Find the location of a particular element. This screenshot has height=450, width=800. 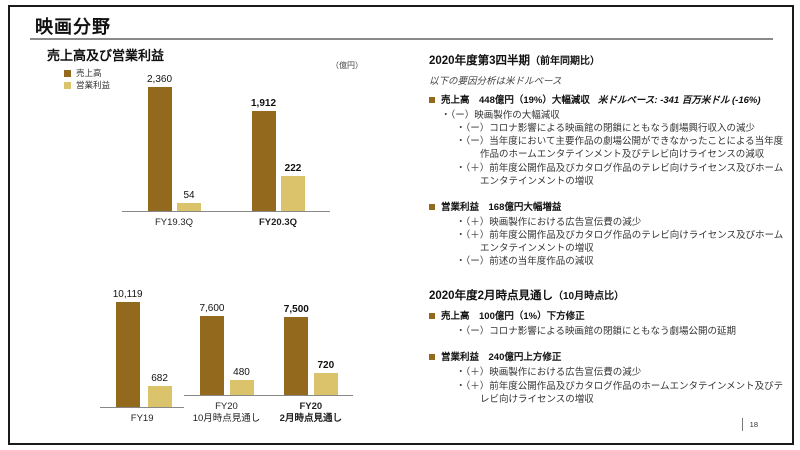

factor-item: ・（ー）コロナ影響による映画館の閉鎖にともなう劇場興行収入の減少 is located at coordinates (605, 129).